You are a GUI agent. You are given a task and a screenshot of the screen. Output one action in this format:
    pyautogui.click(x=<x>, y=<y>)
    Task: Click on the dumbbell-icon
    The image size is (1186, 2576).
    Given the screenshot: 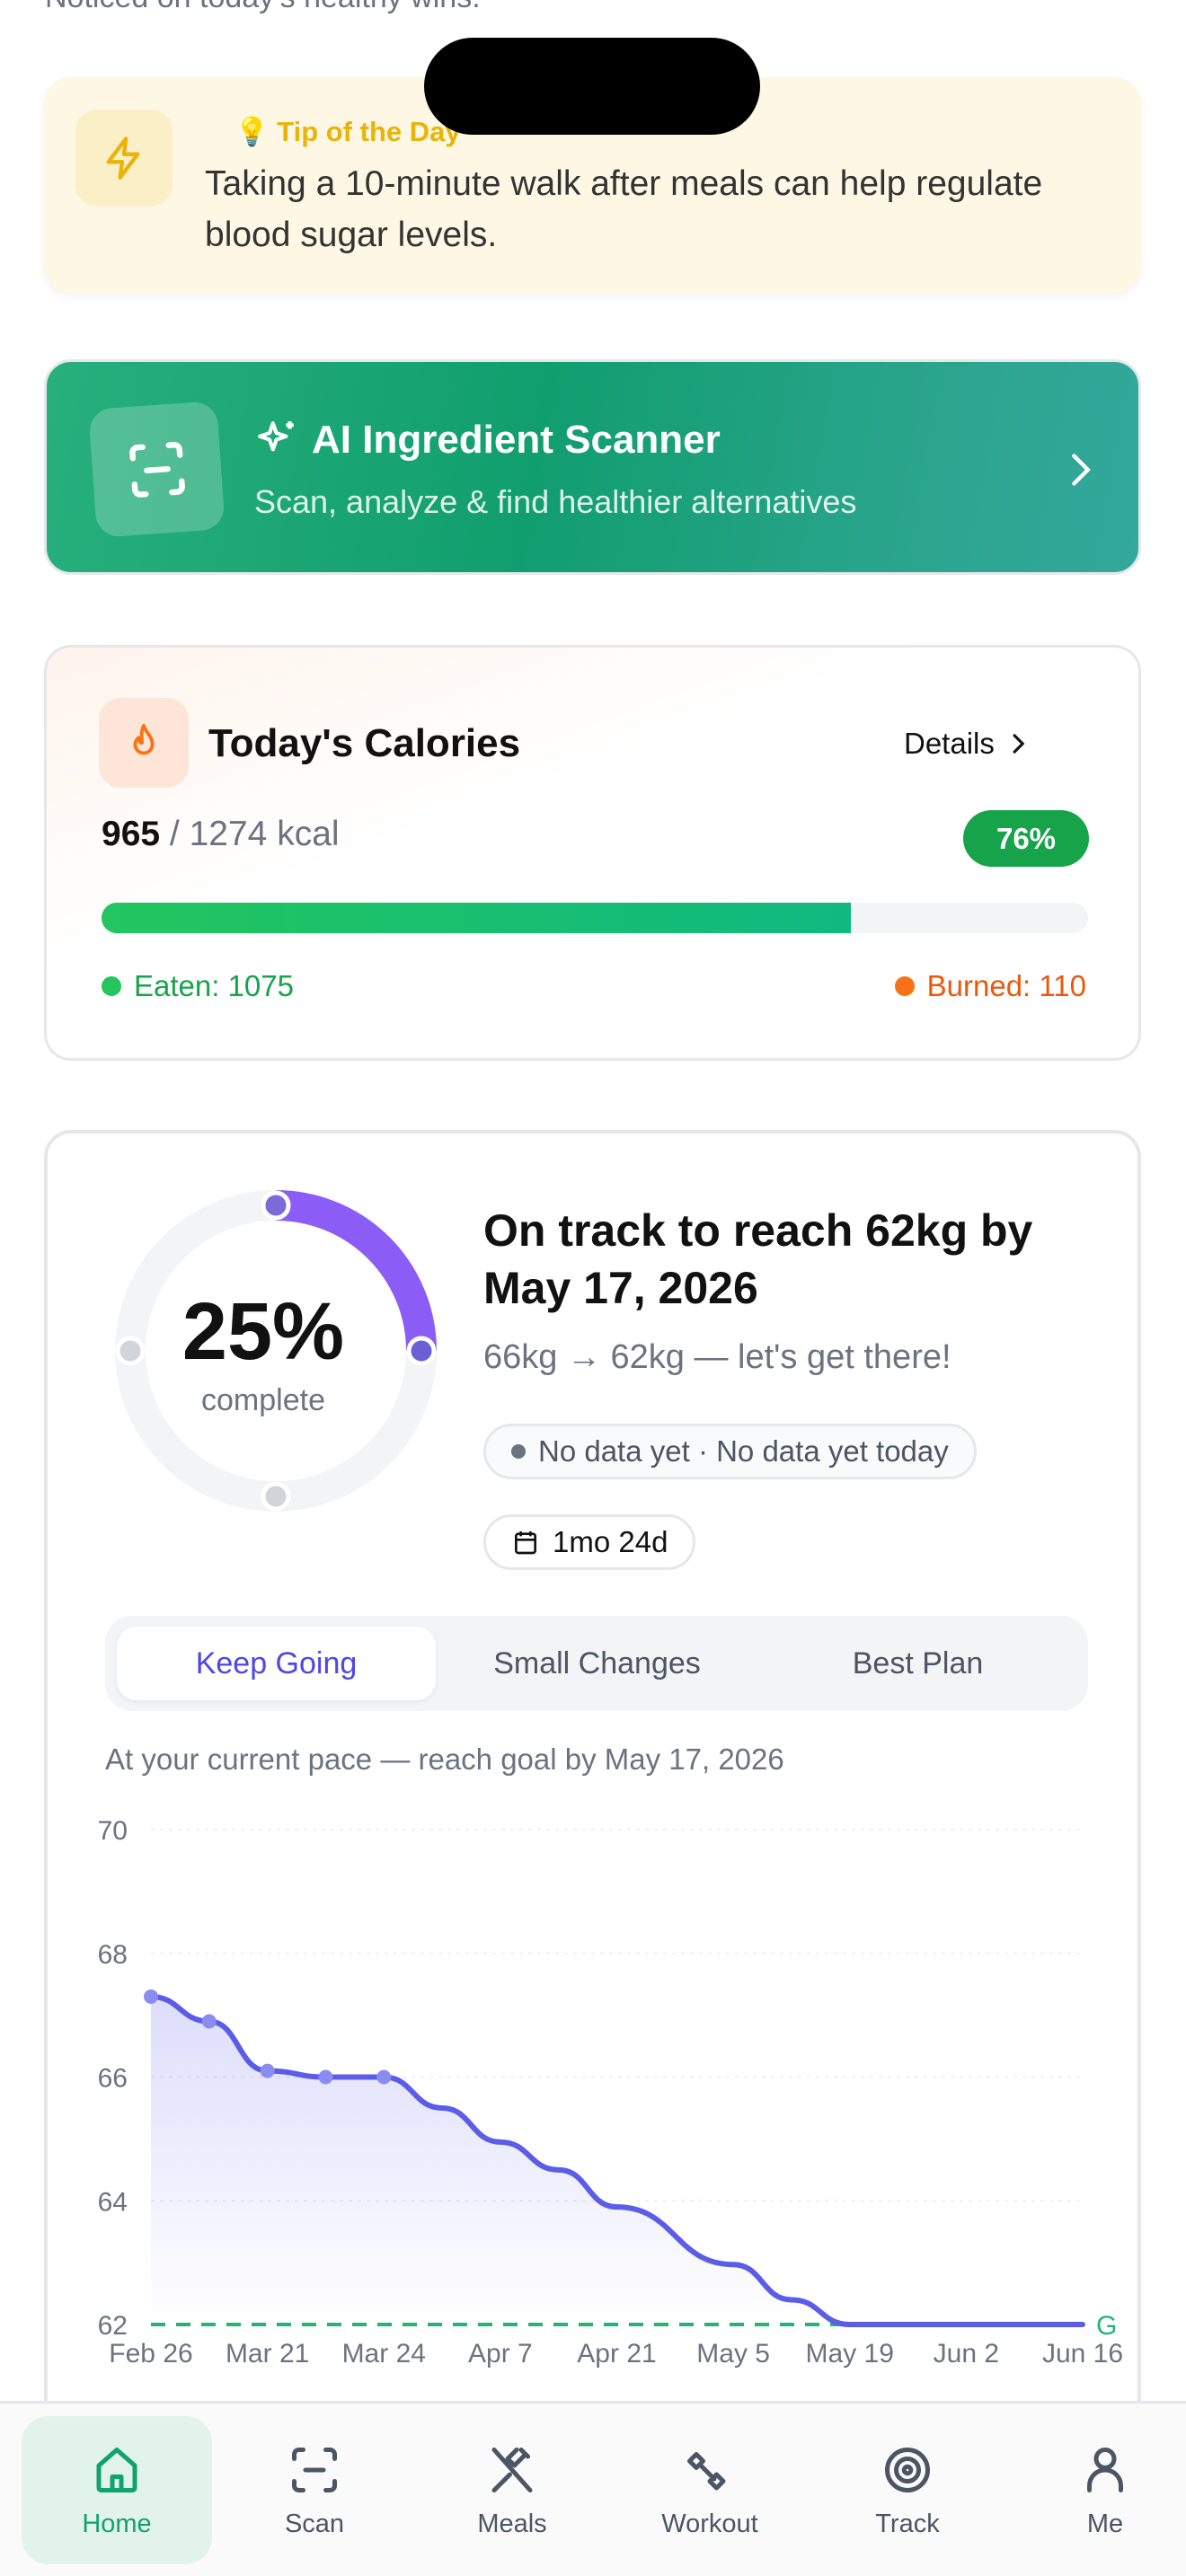 What is the action you would take?
    pyautogui.click(x=706, y=2471)
    